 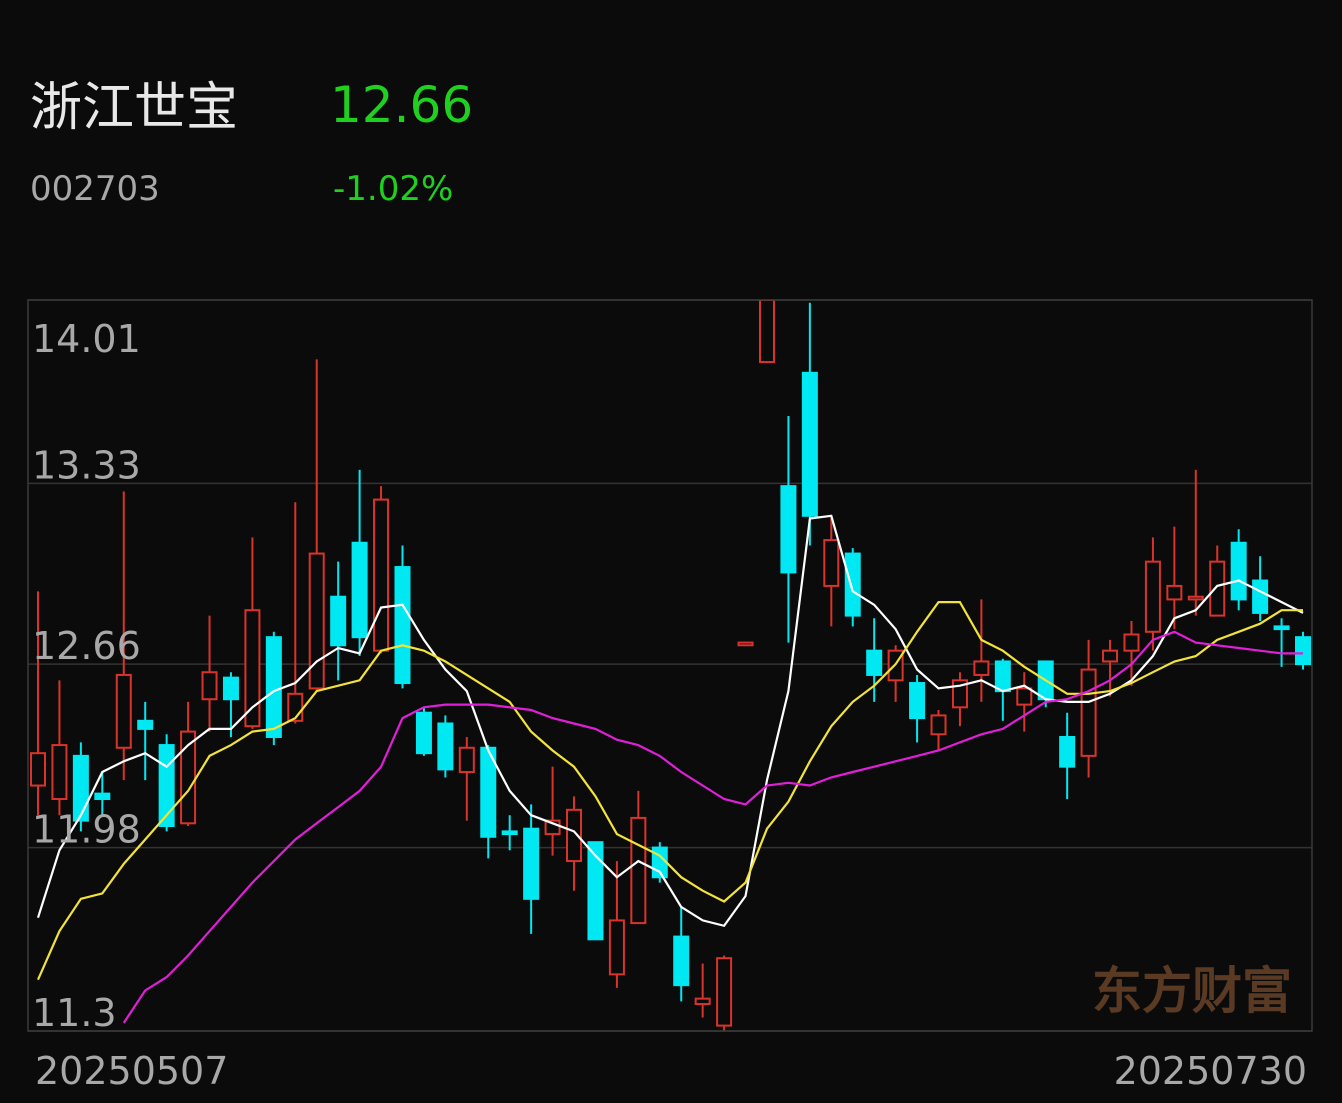 I want to click on y-tick-label: 12.66, so click(x=86, y=646).